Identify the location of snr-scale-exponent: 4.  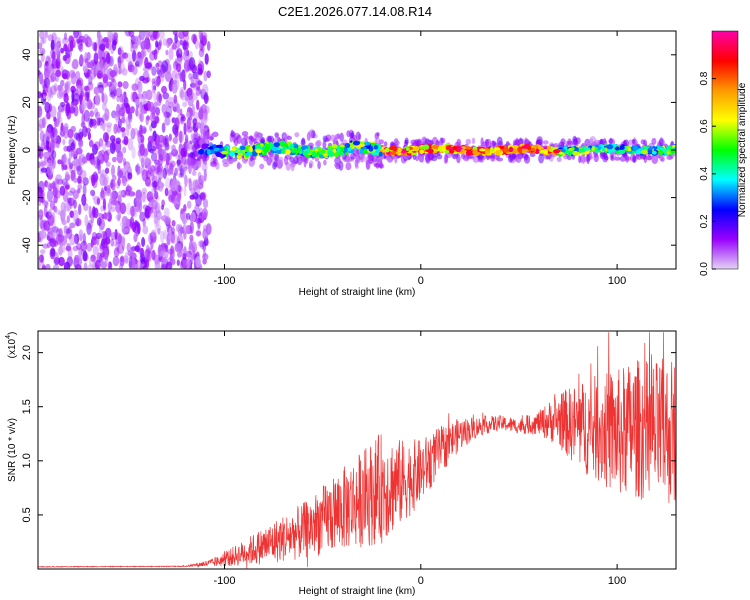
(8, 337).